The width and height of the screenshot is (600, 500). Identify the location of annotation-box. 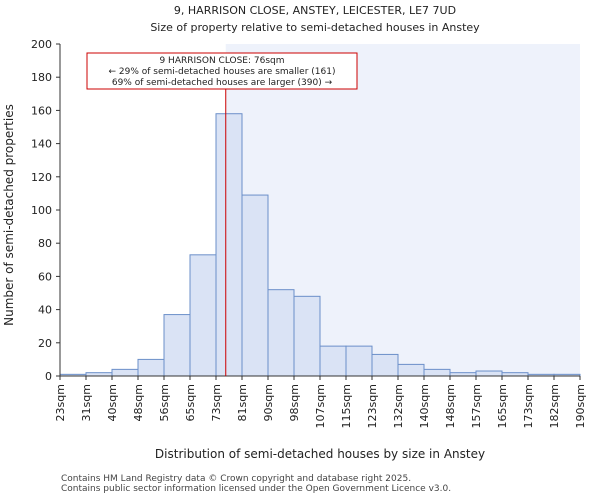
(222, 71).